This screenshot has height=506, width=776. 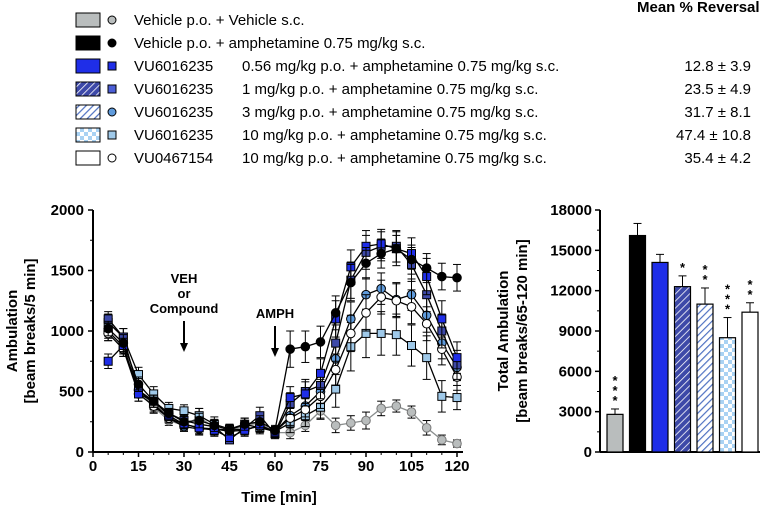 What do you see at coordinates (717, 158) in the screenshot?
I see `legend-reversal-value: 35.4 ± 4.2` at bounding box center [717, 158].